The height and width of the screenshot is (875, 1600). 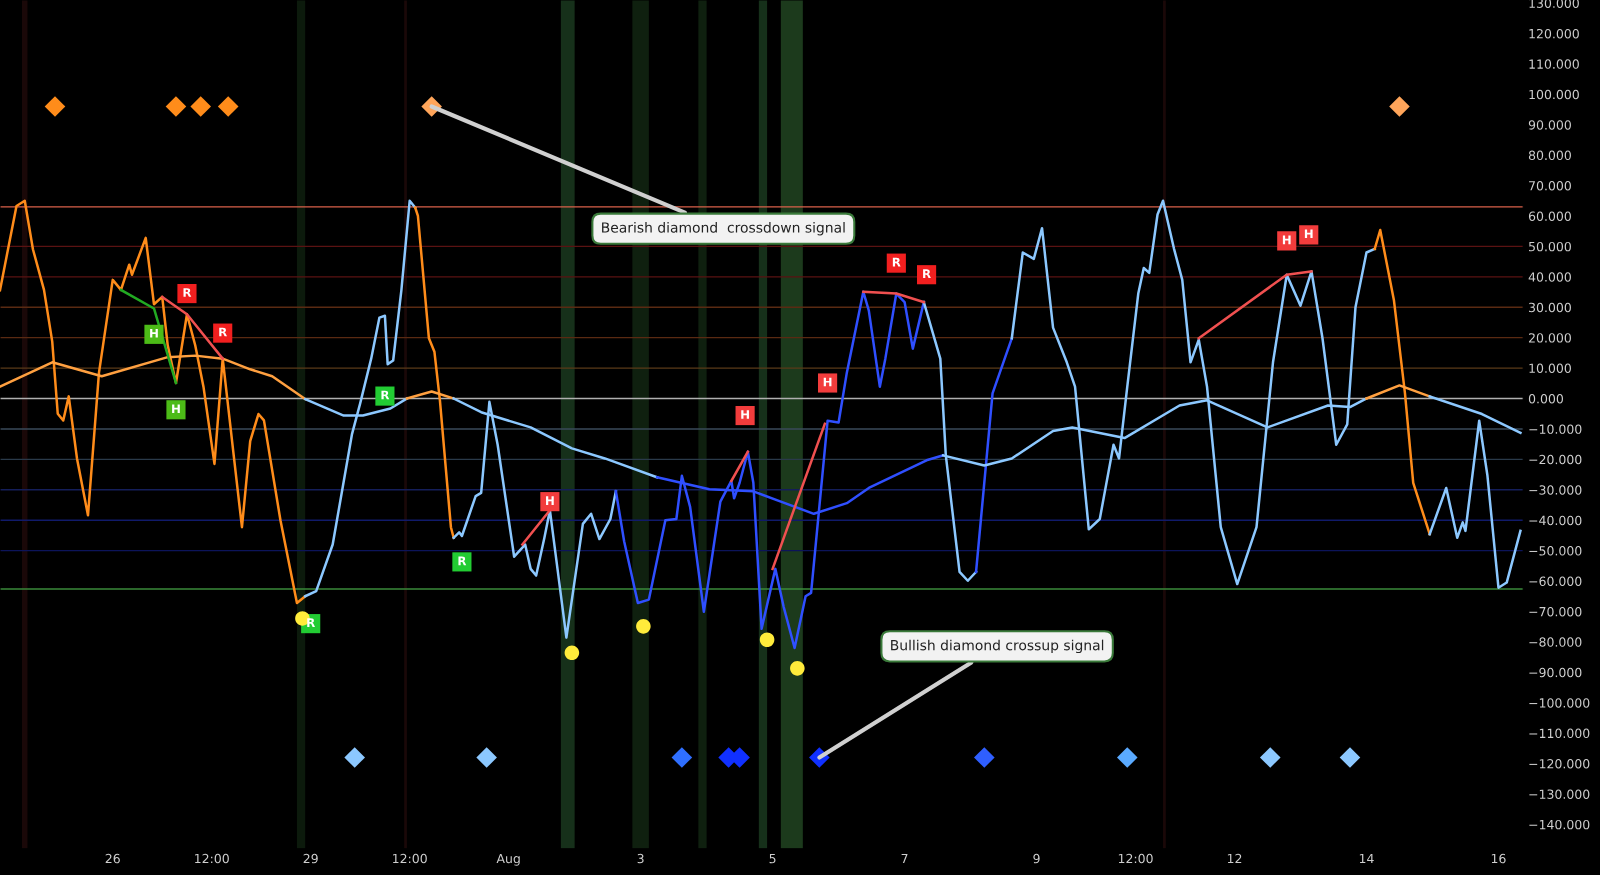 What do you see at coordinates (1366, 859) in the screenshot?
I see `x-tick-label: 14` at bounding box center [1366, 859].